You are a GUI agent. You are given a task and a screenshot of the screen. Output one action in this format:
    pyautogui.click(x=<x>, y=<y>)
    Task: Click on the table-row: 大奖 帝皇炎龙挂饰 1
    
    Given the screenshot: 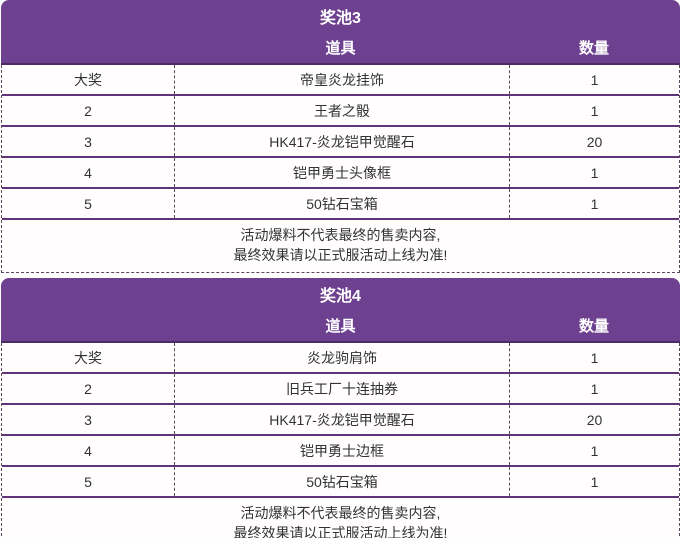 What is the action you would take?
    pyautogui.click(x=340, y=80)
    